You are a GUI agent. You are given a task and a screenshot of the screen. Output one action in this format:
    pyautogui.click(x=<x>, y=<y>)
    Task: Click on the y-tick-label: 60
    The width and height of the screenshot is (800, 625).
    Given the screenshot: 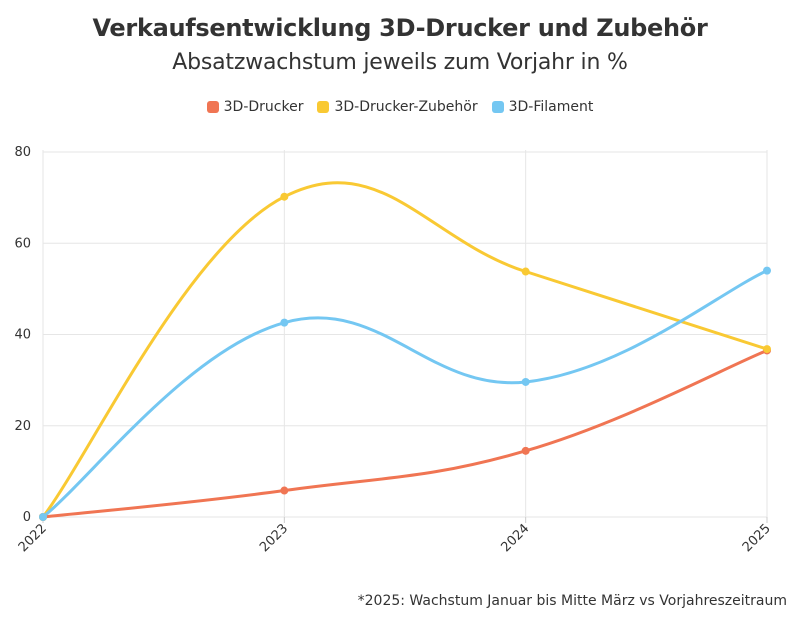 What is the action you would take?
    pyautogui.click(x=22, y=243)
    